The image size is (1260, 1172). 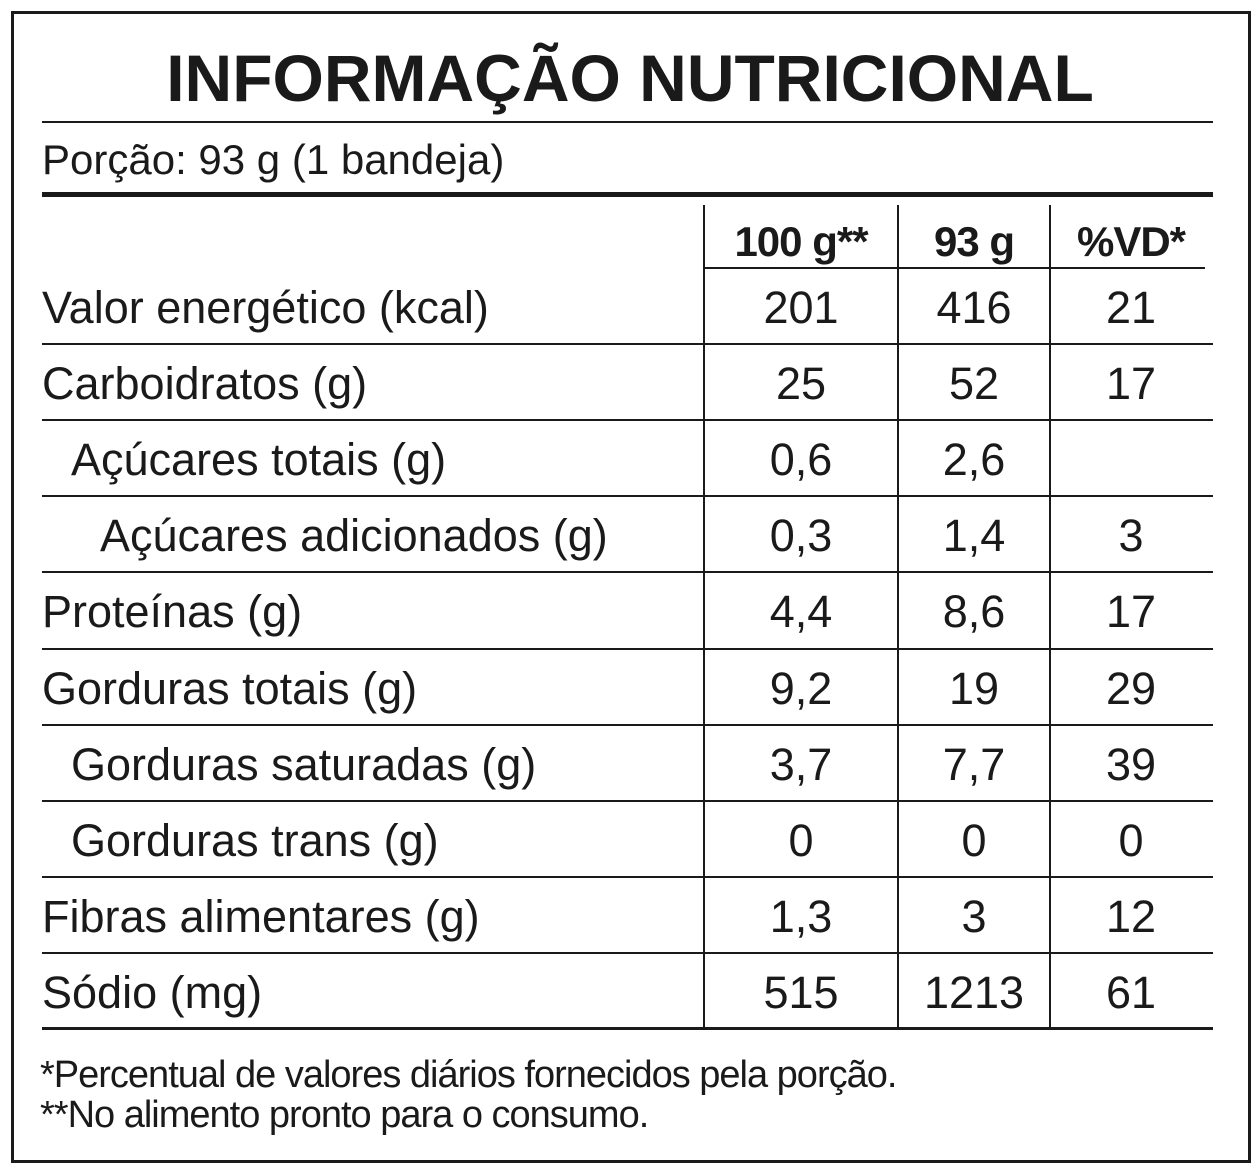 What do you see at coordinates (265, 307) in the screenshot?
I see `row-label: Valor energético (kcal)` at bounding box center [265, 307].